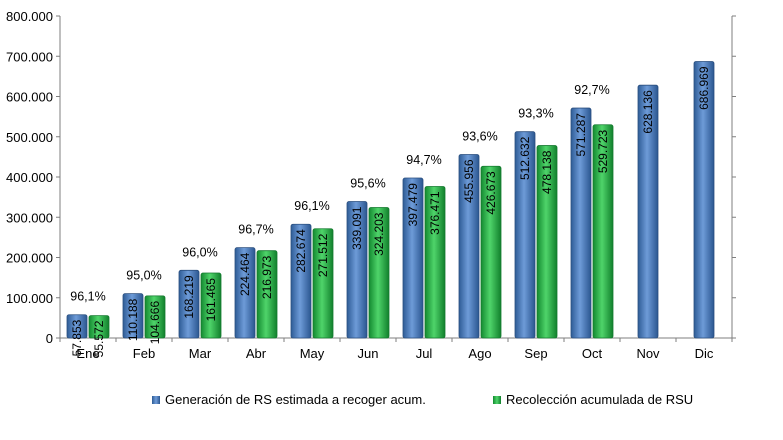 Image resolution: width=783 pixels, height=440 pixels. I want to click on y-tick-label: 100.000, so click(29, 298).